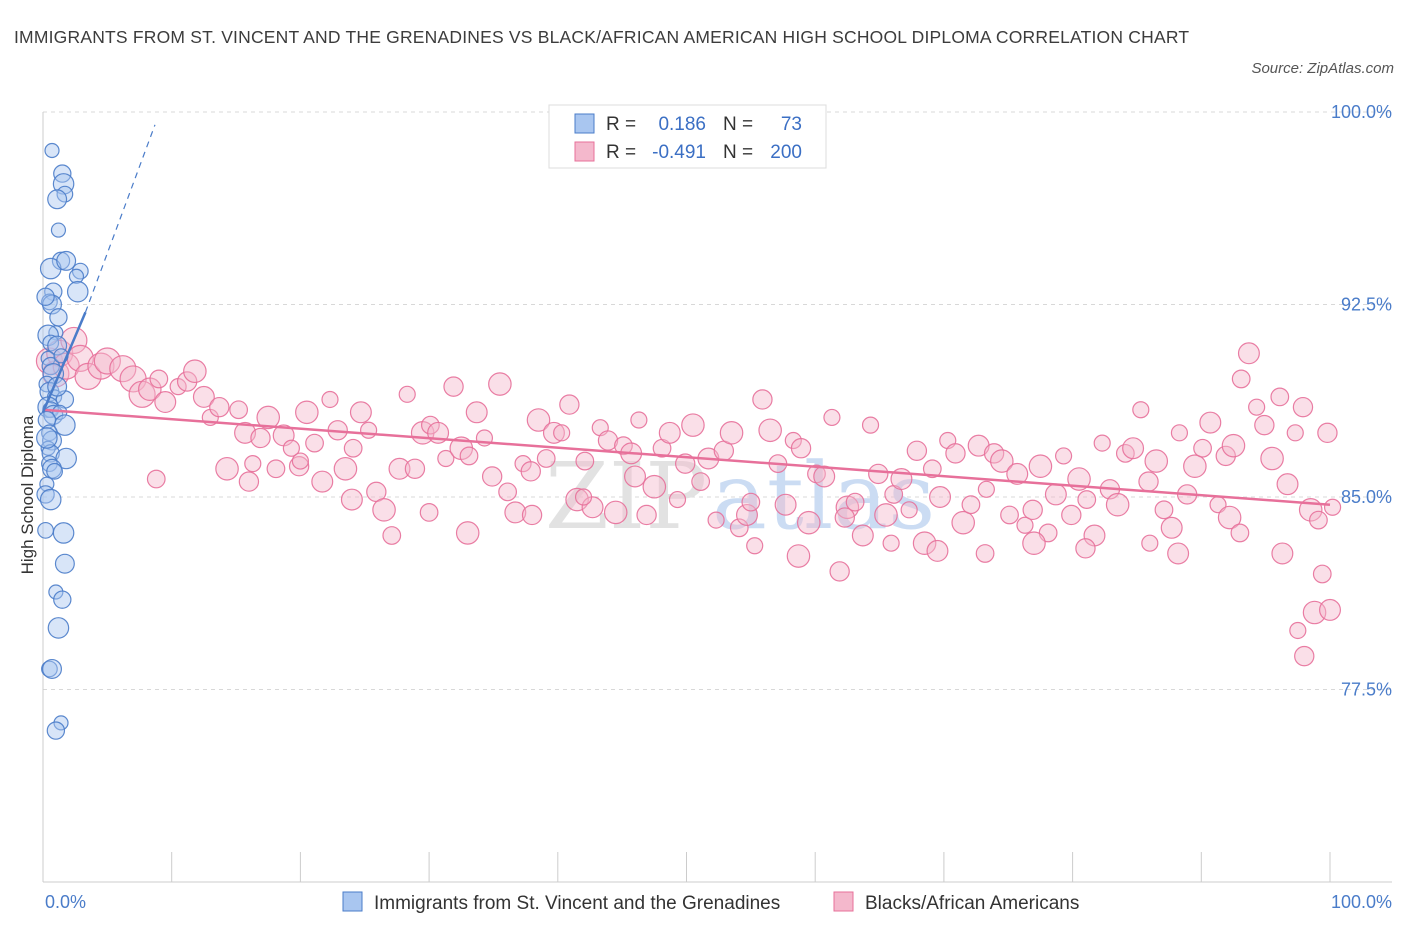 The width and height of the screenshot is (1406, 930). I want to click on legend-n-value-2: 200, so click(786, 152).